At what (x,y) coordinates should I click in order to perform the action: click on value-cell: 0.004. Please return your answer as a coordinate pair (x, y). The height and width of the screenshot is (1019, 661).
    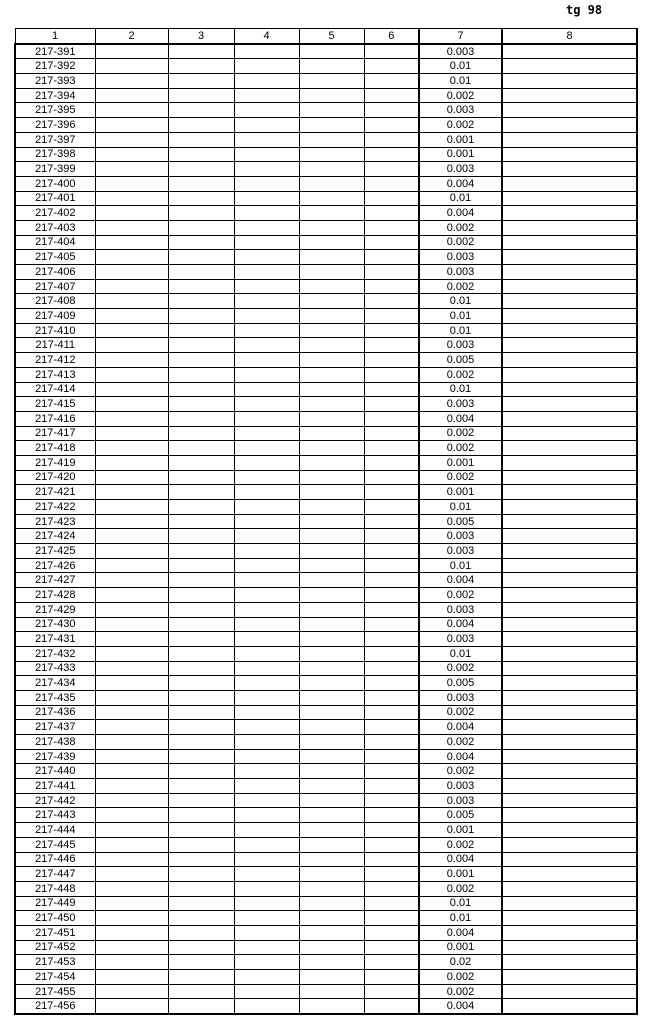
    Looking at the image, I should click on (460, 727).